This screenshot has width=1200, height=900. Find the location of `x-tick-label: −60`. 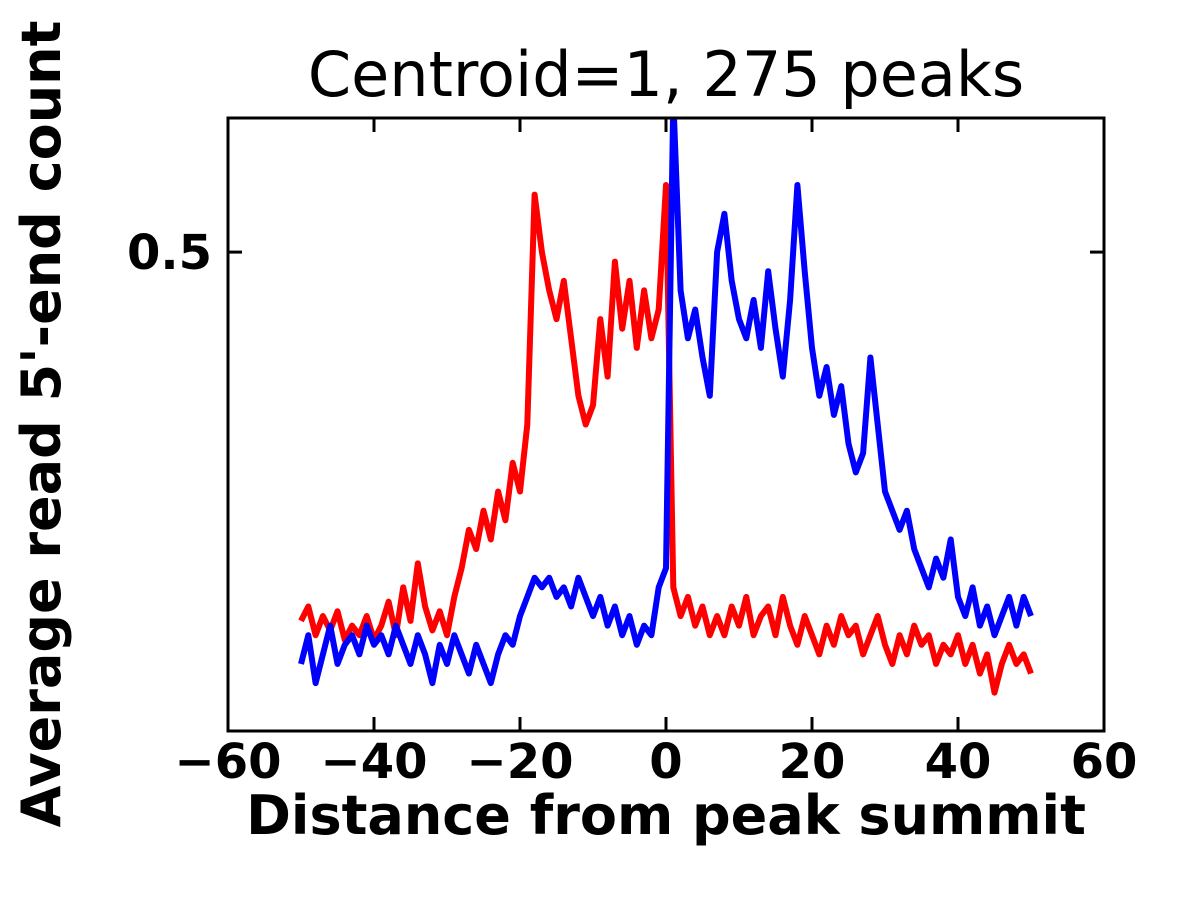

x-tick-label: −60 is located at coordinates (227, 762).